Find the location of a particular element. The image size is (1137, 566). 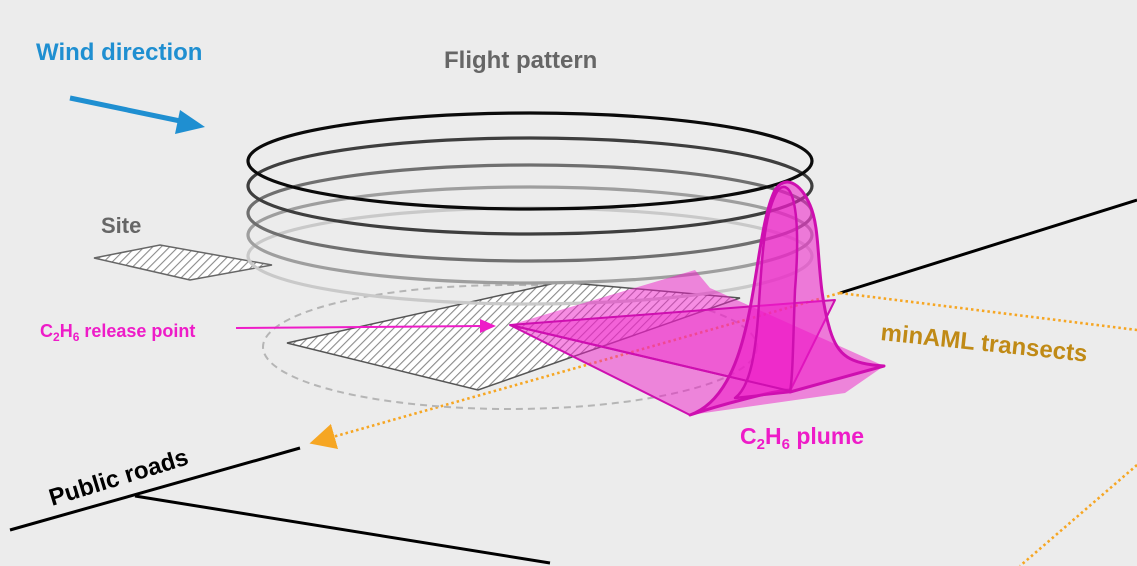

plume-label: C2H6 plume is located at coordinates (802, 438).